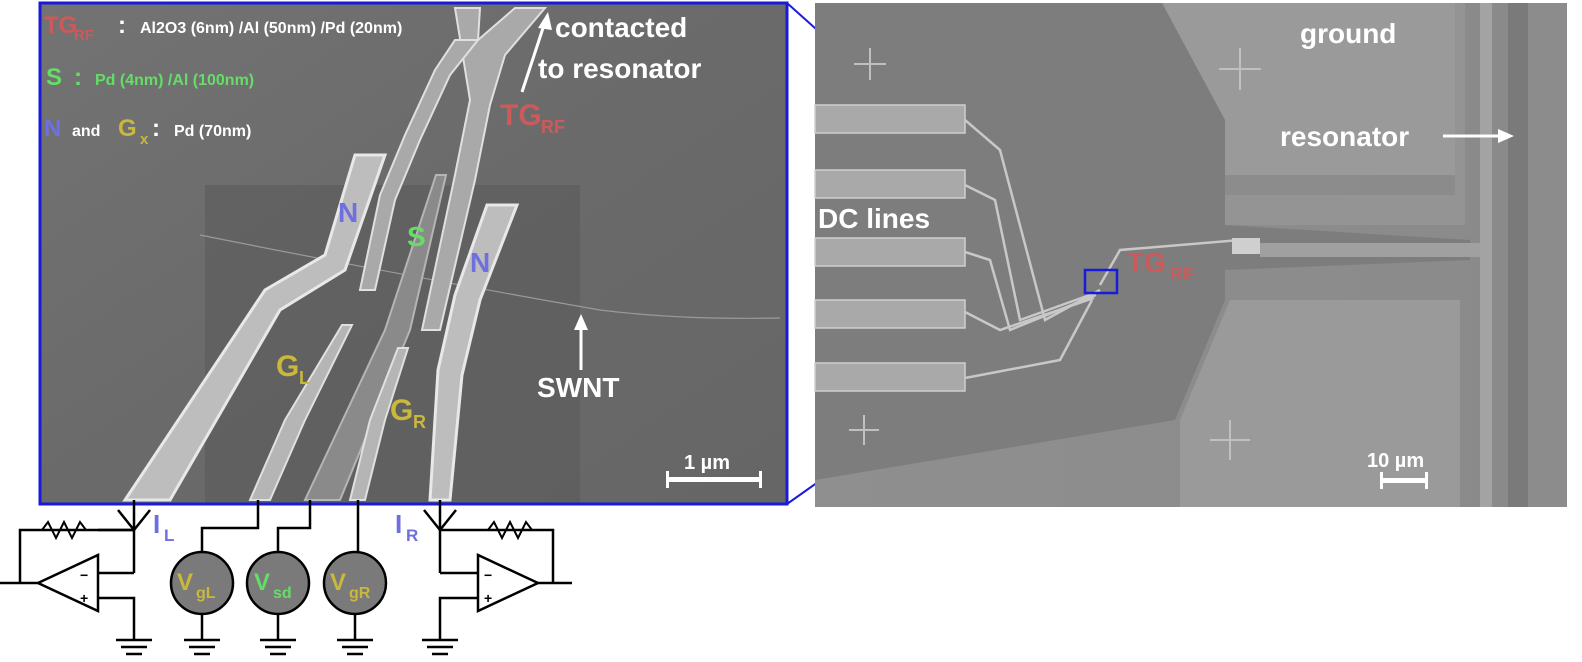 Image resolution: width=1582 pixels, height=662 pixels. Describe the element at coordinates (338, 582) in the screenshot. I see `vgr-label-main: V` at that location.